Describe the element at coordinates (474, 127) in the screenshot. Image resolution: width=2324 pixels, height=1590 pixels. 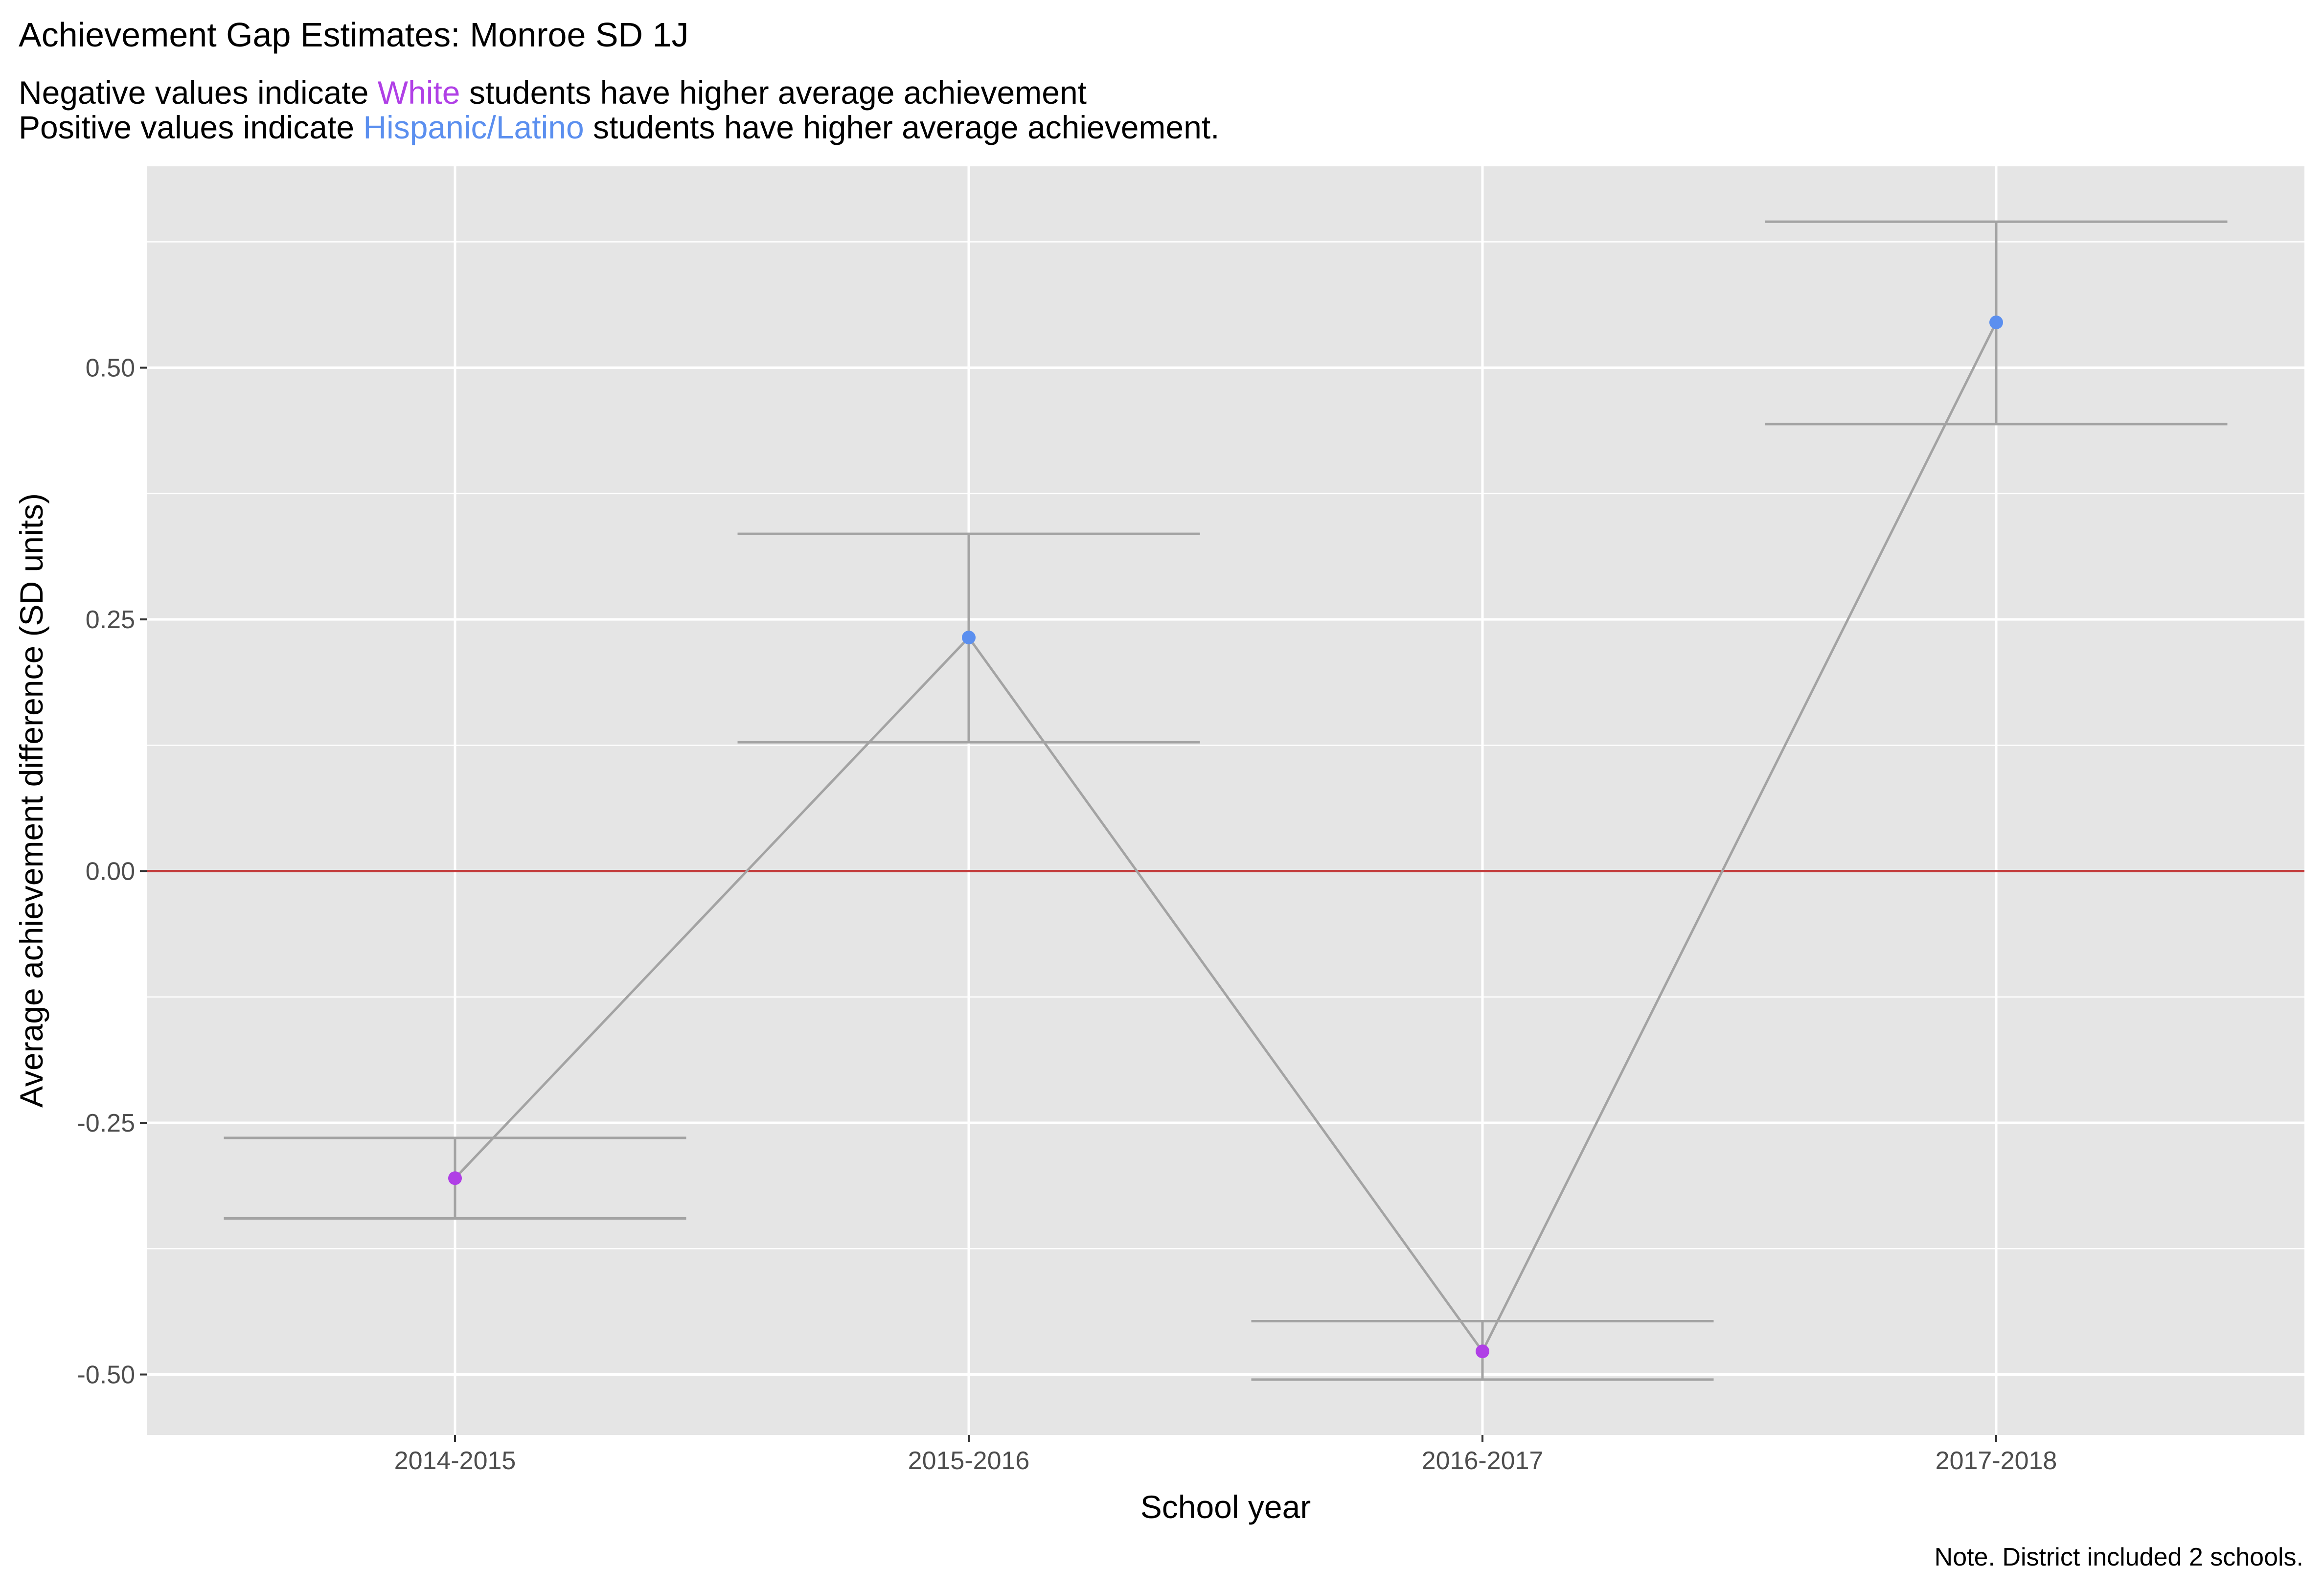
I see `subtitle-2-group: Hispanic/Latino` at that location.